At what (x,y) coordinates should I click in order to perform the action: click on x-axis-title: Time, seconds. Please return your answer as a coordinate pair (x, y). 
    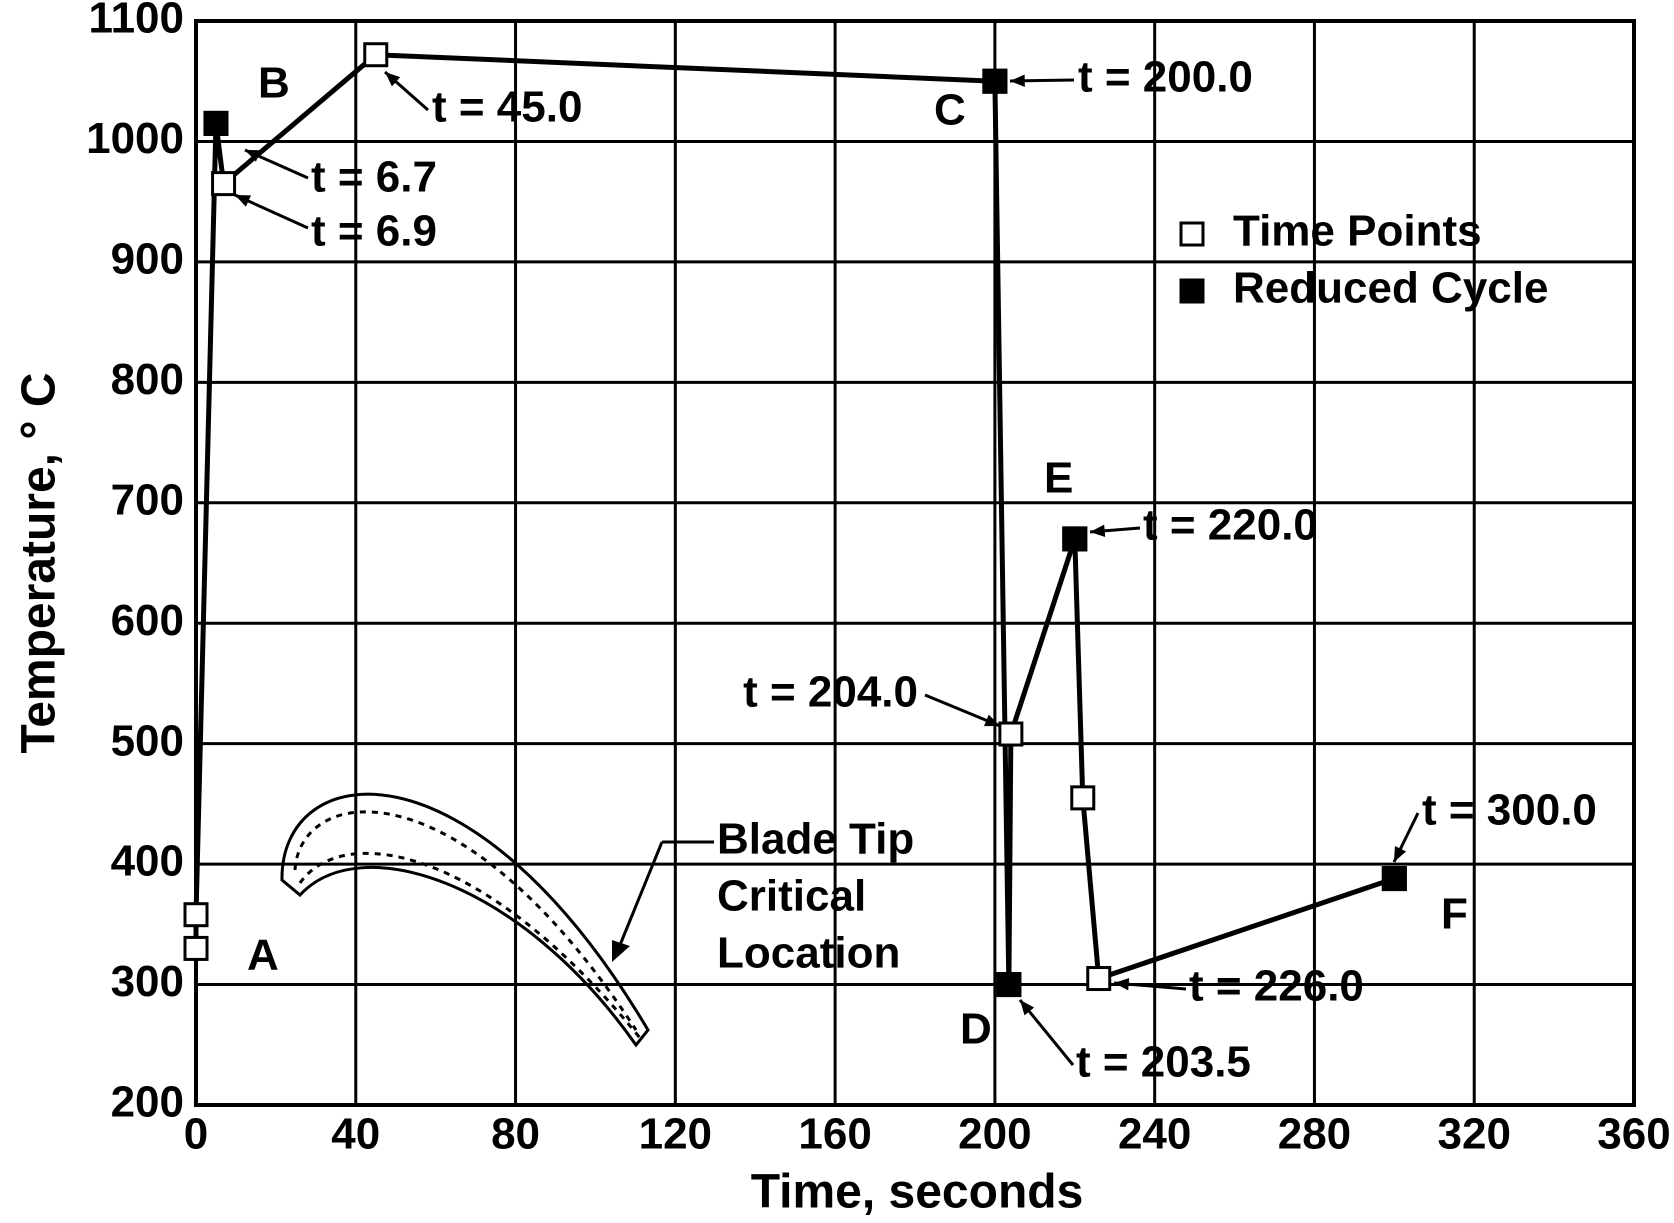
    Looking at the image, I should click on (917, 1192).